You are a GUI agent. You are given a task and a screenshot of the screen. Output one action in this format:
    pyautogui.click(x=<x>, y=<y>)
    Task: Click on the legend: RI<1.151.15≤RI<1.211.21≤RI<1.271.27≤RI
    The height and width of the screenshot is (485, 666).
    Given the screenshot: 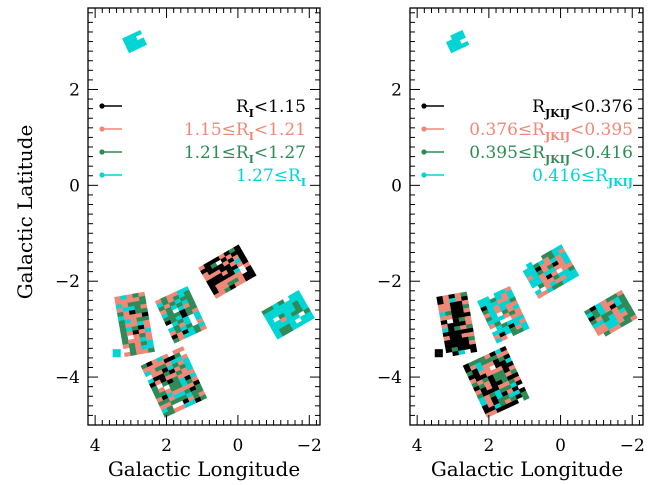 What is the action you would take?
    pyautogui.click(x=202, y=143)
    